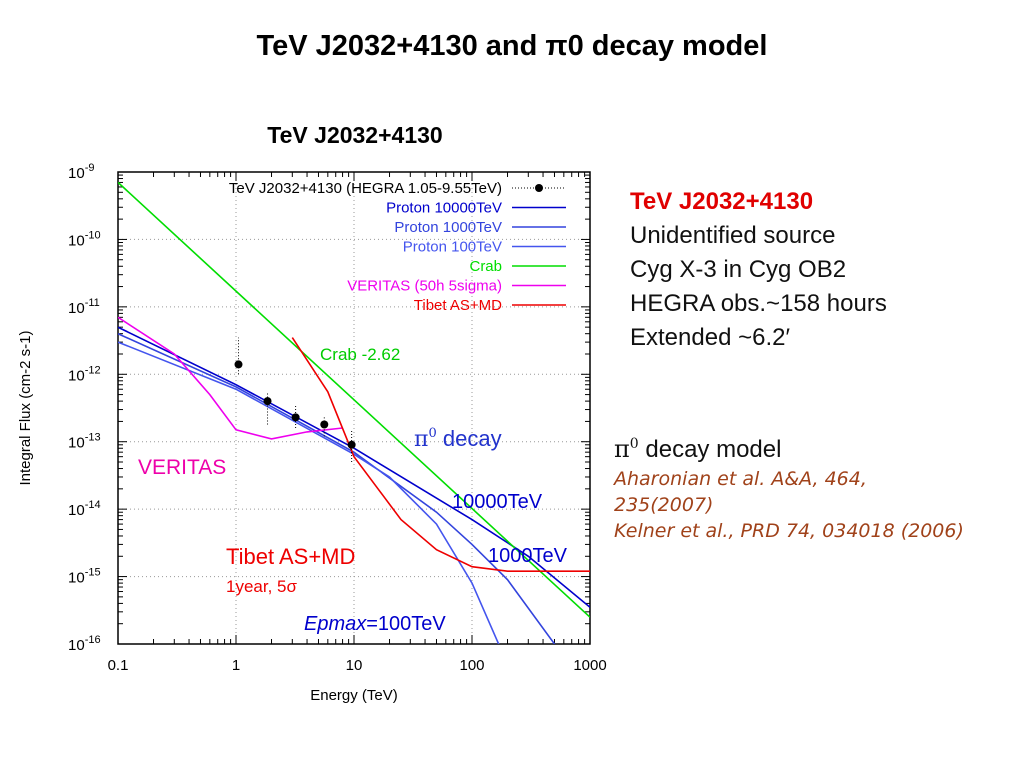 The height and width of the screenshot is (768, 1024). I want to click on annotation-pi0-decay: π0 decay, so click(458, 439).